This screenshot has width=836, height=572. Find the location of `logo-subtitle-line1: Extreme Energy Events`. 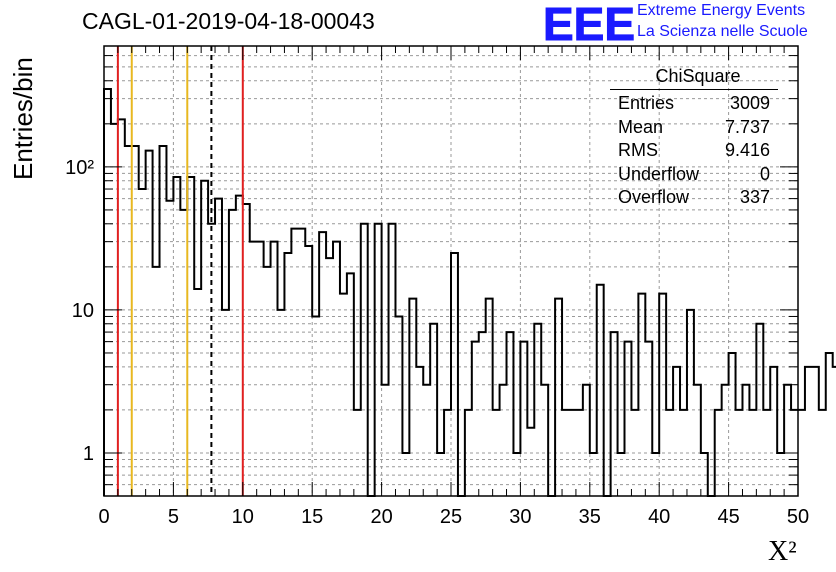

logo-subtitle-line1: Extreme Energy Events is located at coordinates (721, 10).